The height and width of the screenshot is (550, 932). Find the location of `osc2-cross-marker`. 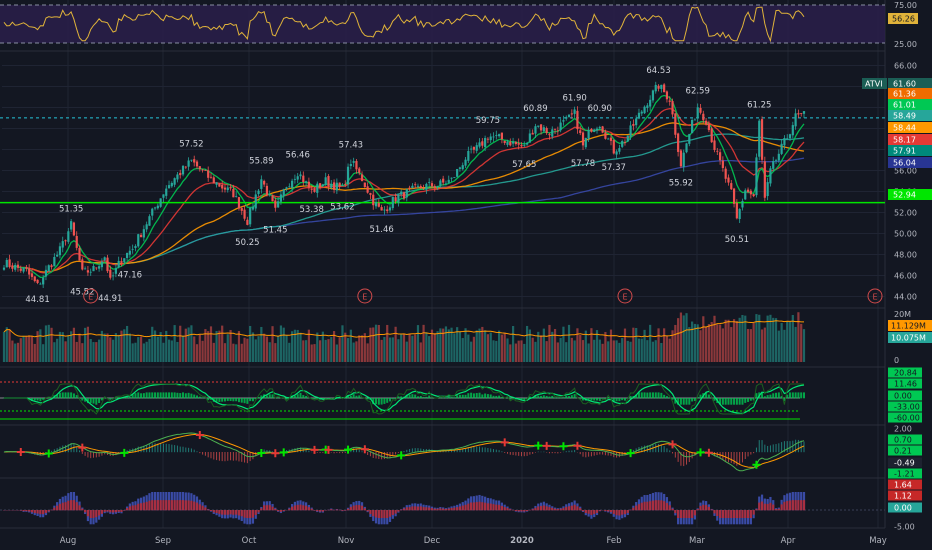

osc2-cross-marker is located at coordinates (756, 464).